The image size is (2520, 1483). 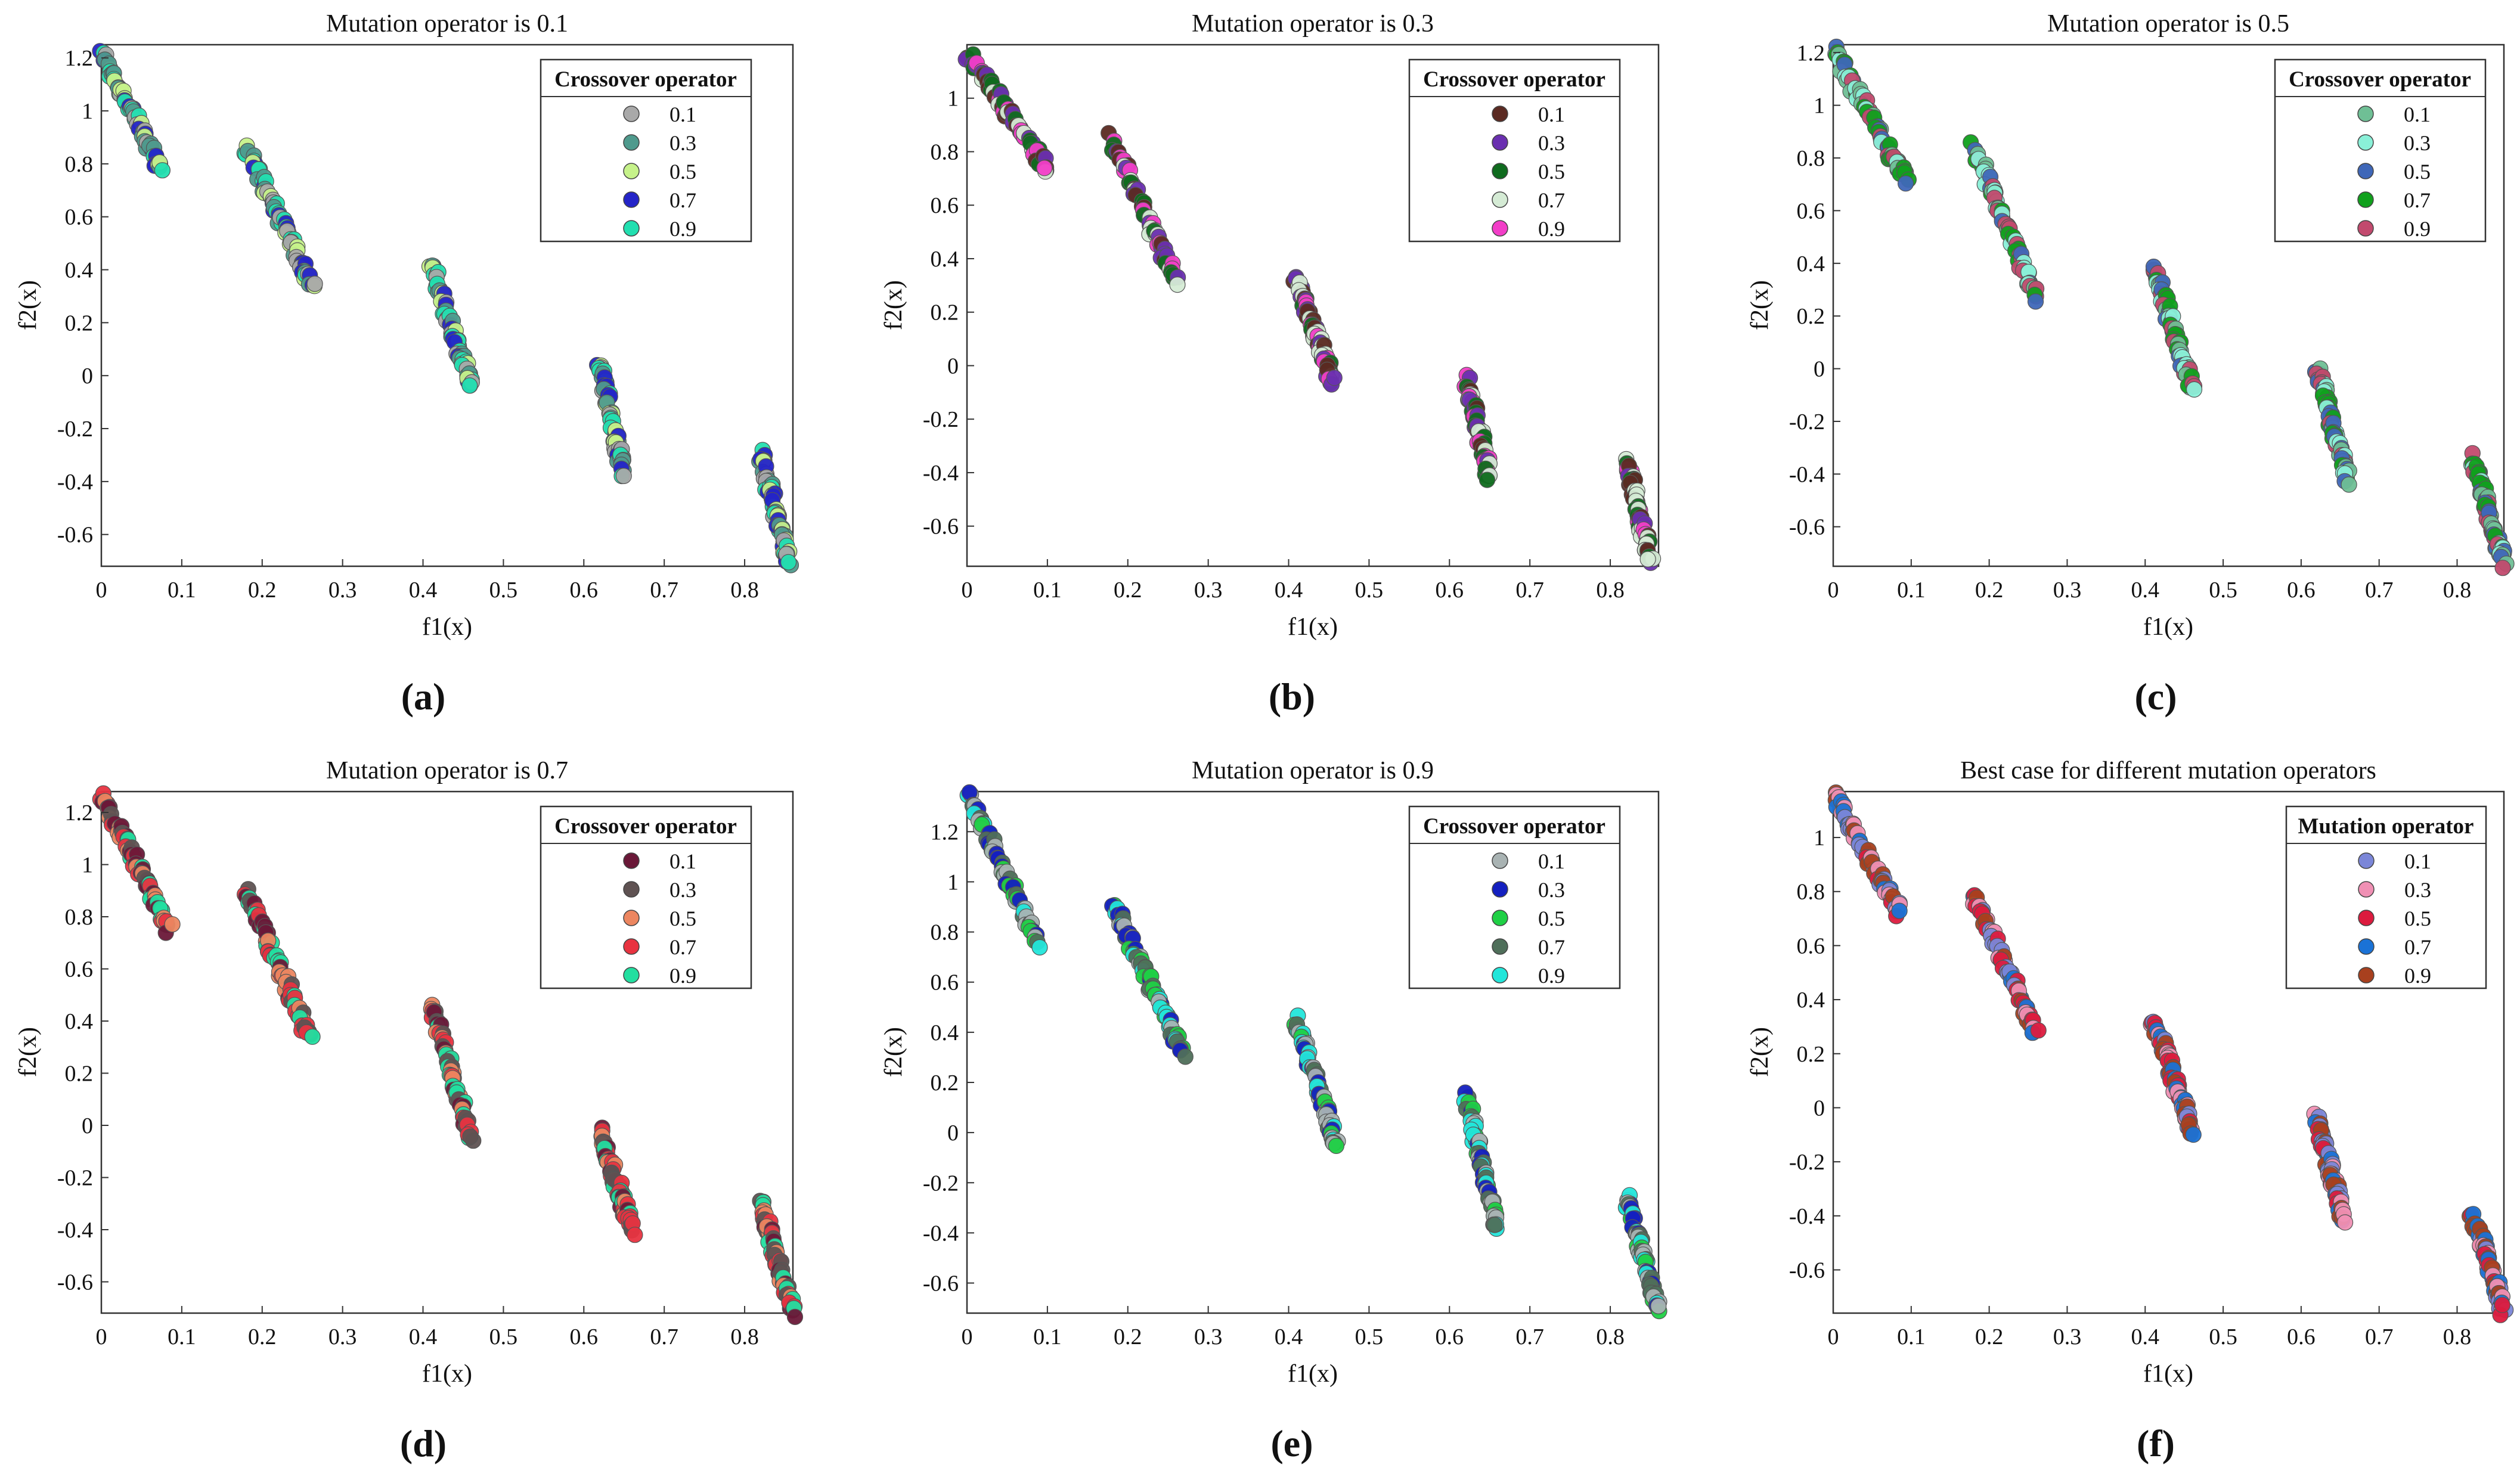 What do you see at coordinates (1807, 1162) in the screenshot?
I see `y-tick-label: -0.2` at bounding box center [1807, 1162].